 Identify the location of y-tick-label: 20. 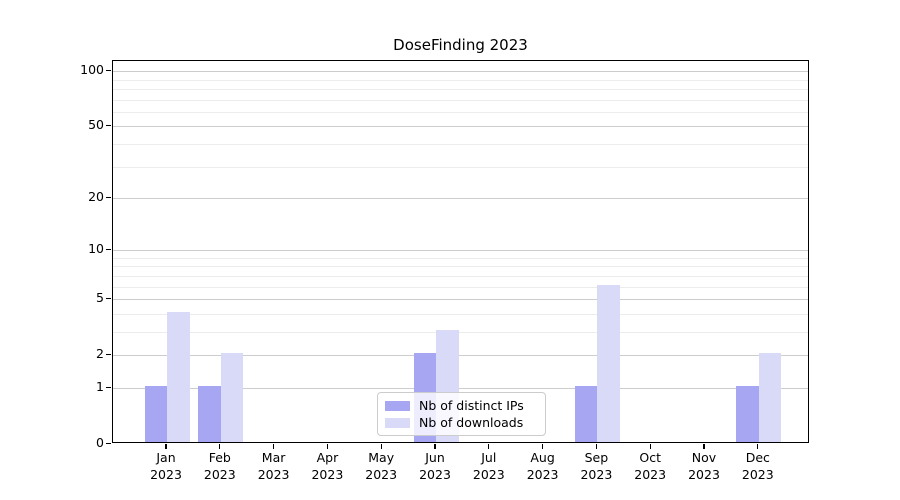
(96, 196).